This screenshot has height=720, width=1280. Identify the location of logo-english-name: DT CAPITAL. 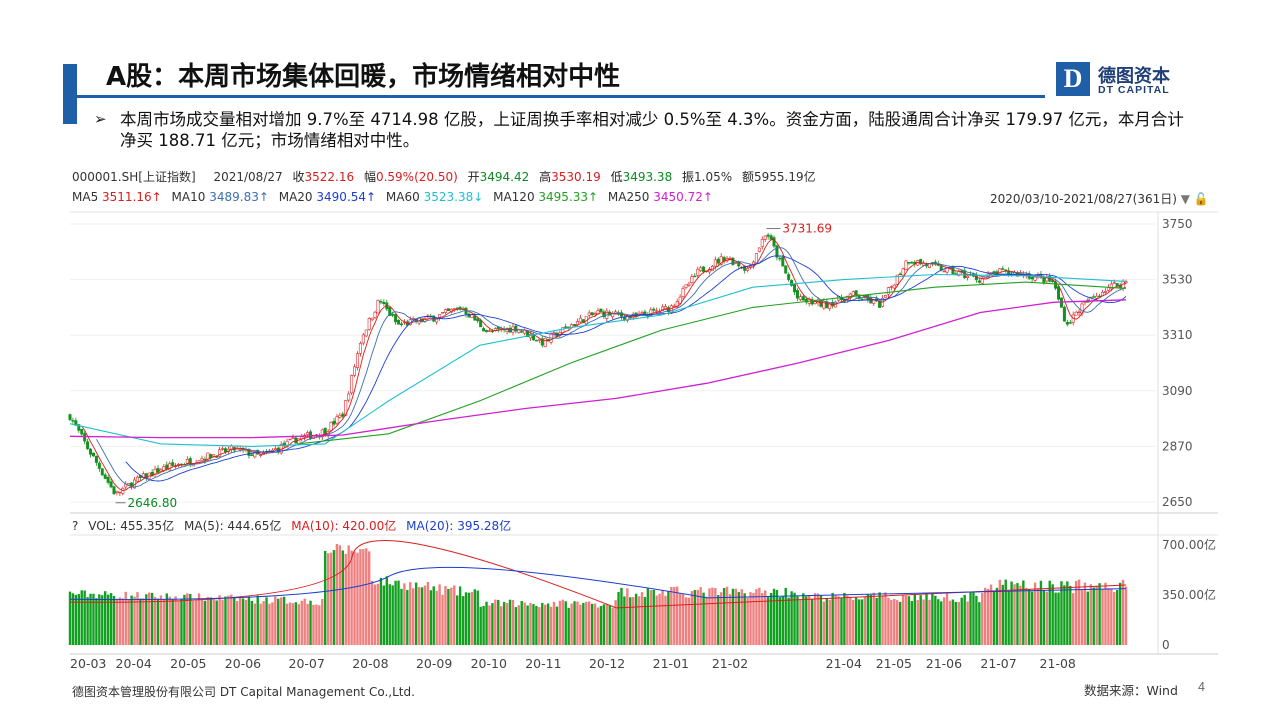
(1134, 90).